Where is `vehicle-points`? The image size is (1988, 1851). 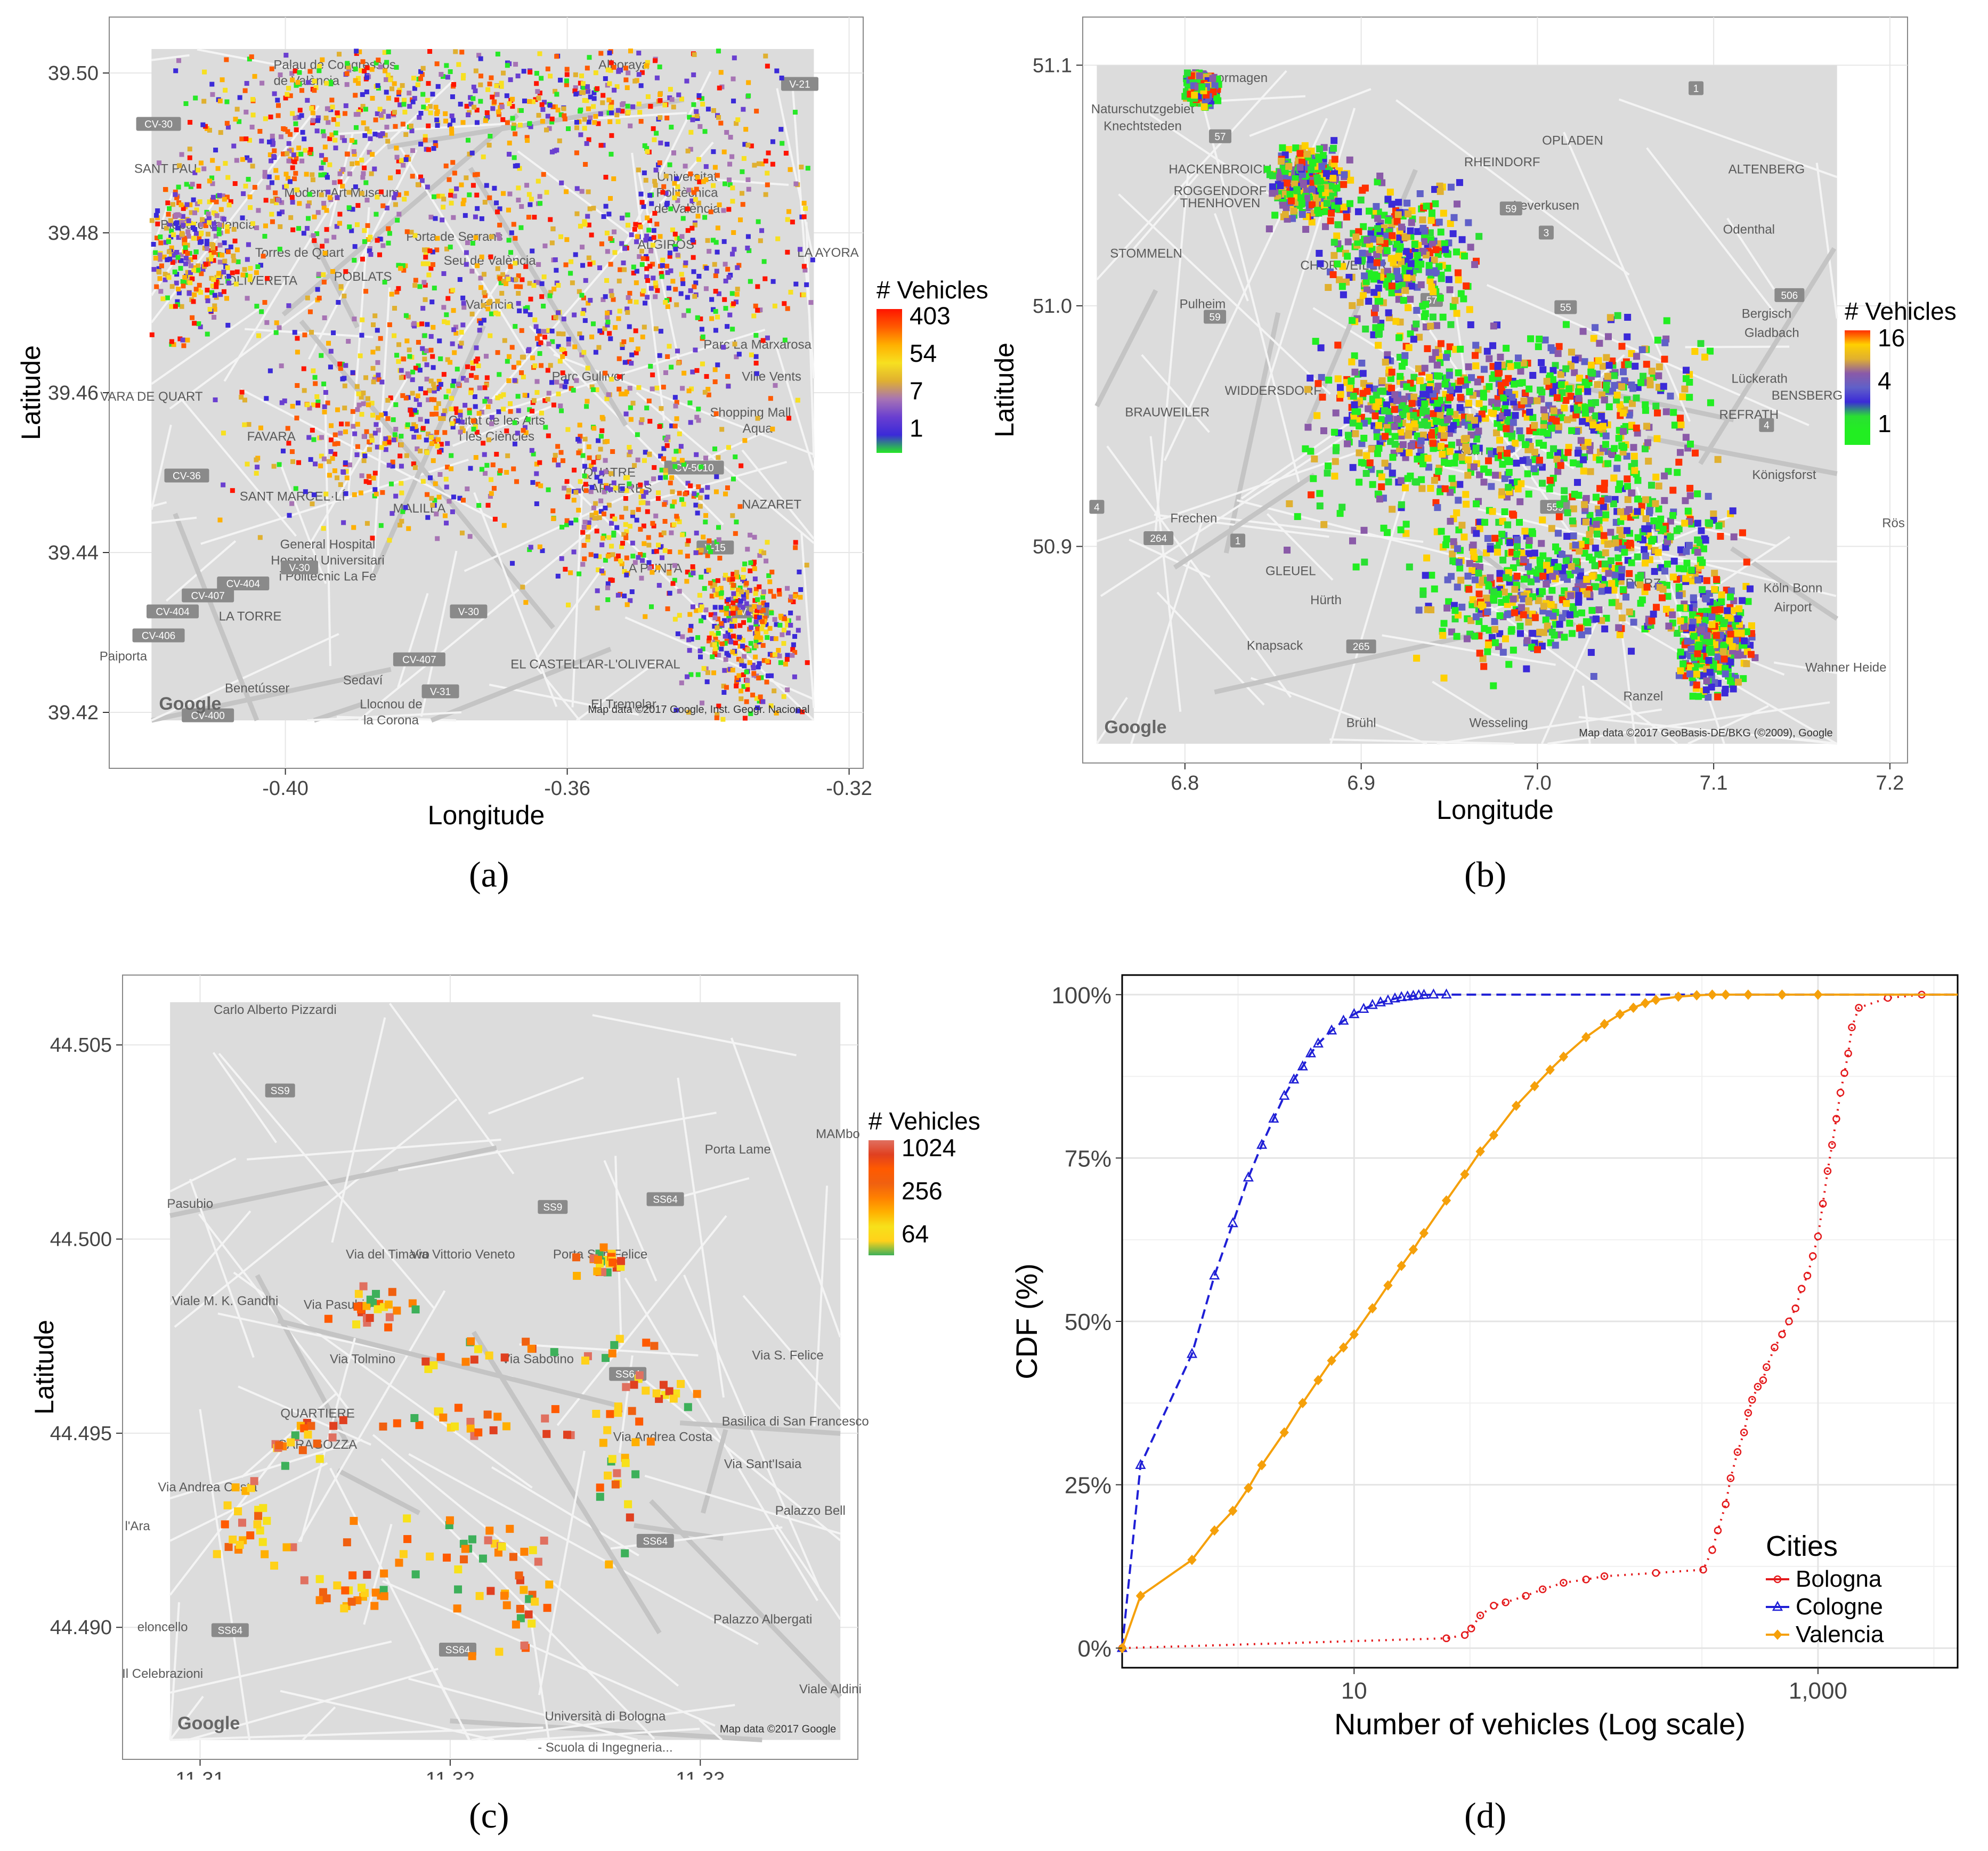
vehicle-points is located at coordinates (1470, 385).